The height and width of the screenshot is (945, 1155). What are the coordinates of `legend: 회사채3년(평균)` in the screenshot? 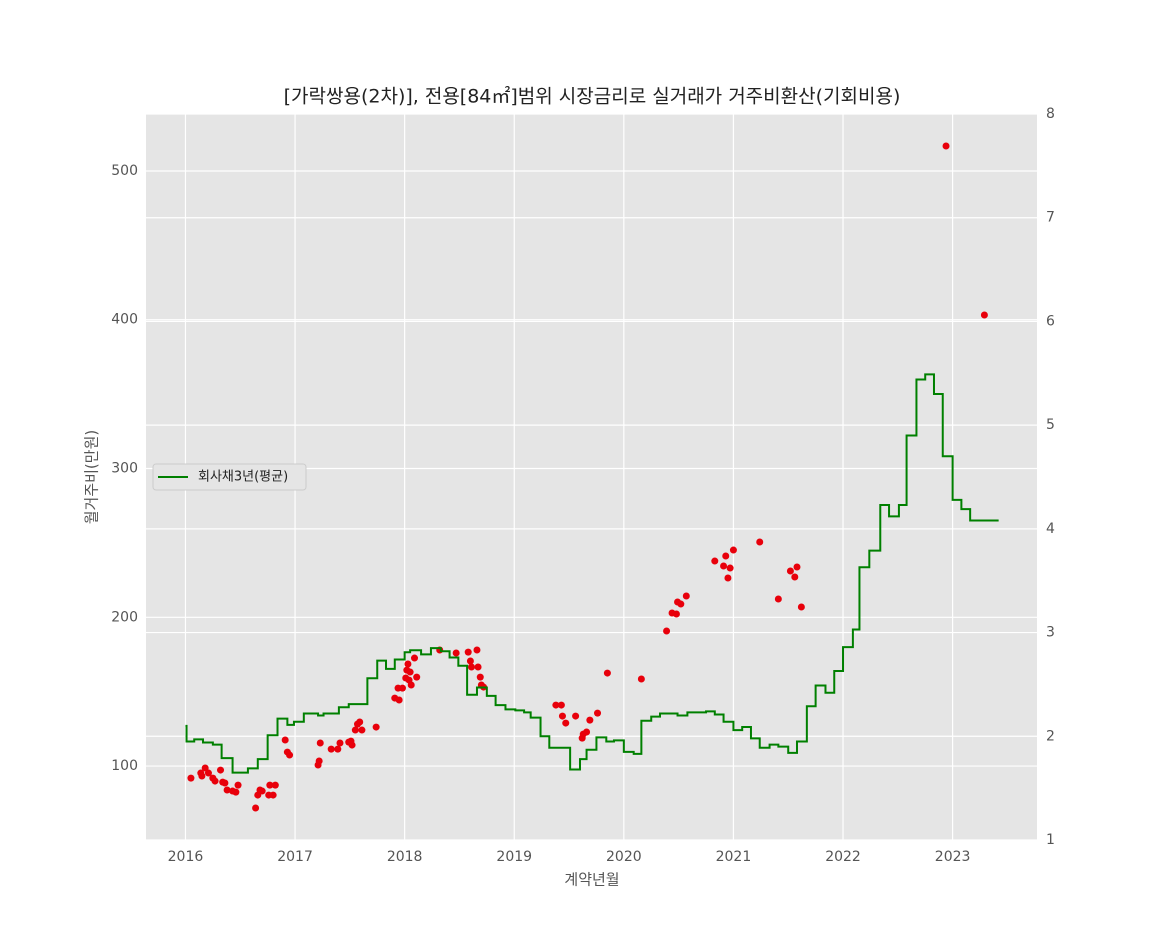 It's located at (229, 477).